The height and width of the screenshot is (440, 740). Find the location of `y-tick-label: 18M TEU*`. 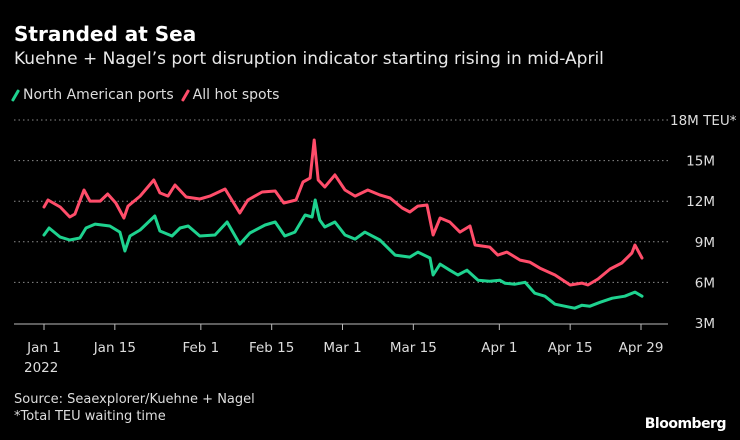

y-tick-label: 18M TEU* is located at coordinates (703, 121).